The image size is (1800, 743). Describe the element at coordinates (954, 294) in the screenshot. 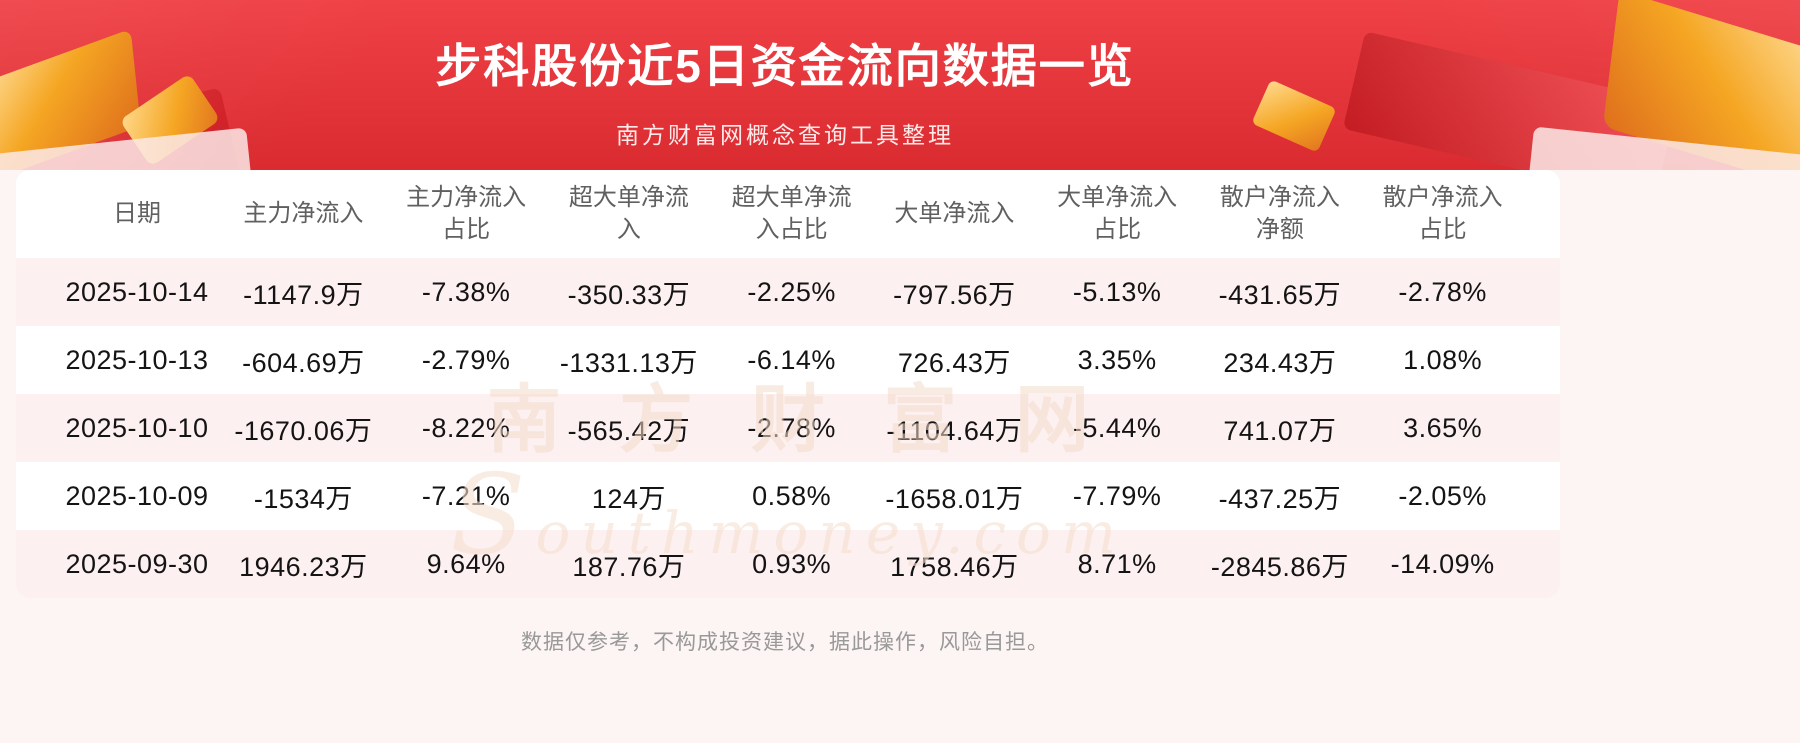

I see `value-cell: -797.56万` at that location.